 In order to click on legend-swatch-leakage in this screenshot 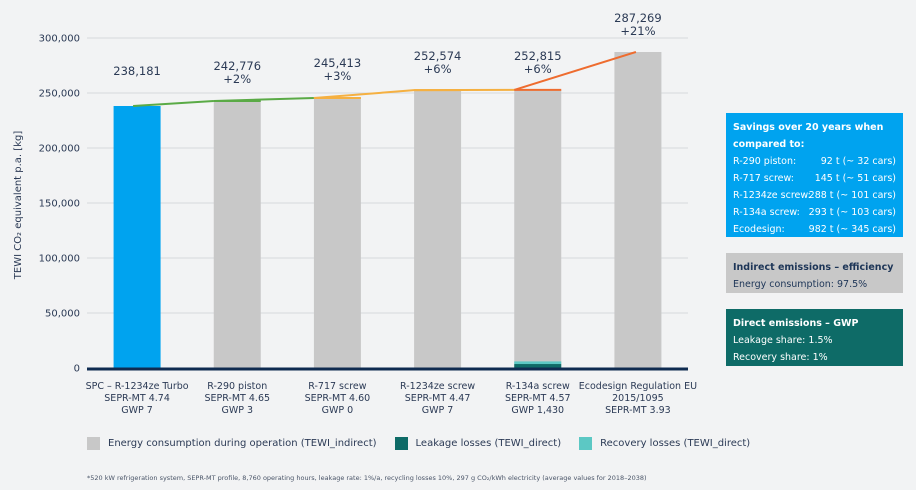, I will do `click(401, 443)`.